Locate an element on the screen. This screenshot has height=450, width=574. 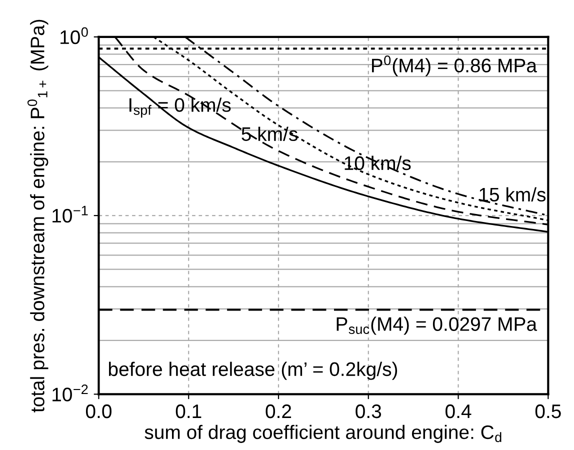
annotation: before heat release (m’ = 0.2kg/s) is located at coordinates (253, 371).